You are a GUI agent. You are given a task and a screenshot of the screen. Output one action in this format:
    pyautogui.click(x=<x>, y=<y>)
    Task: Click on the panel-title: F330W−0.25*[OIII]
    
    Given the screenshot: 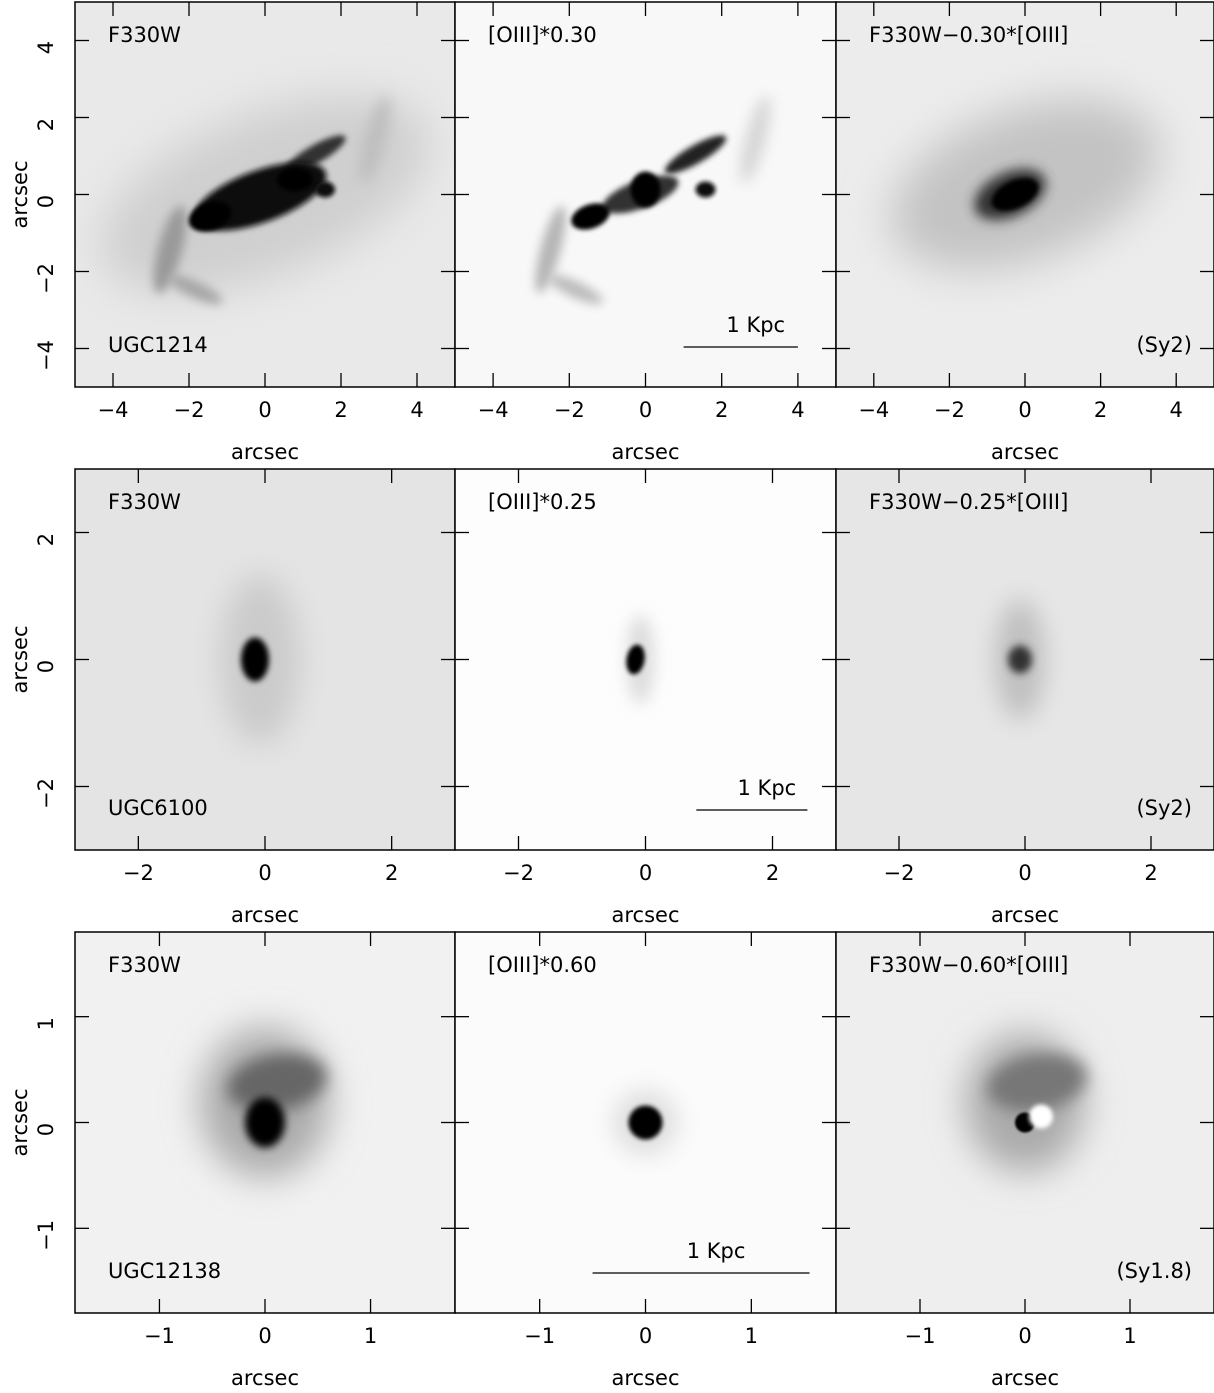 What is the action you would take?
    pyautogui.click(x=968, y=502)
    